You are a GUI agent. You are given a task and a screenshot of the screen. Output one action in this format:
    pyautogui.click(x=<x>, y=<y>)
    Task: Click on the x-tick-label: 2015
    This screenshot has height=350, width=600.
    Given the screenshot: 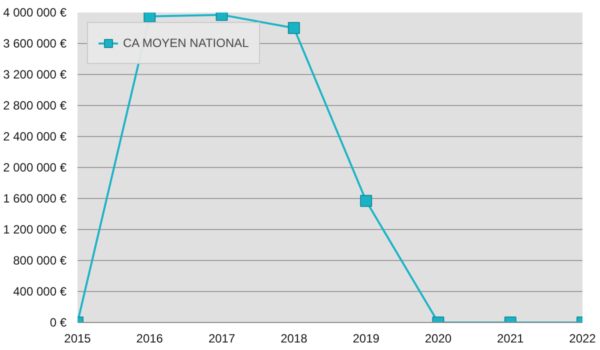 What is the action you would take?
    pyautogui.click(x=78, y=339)
    